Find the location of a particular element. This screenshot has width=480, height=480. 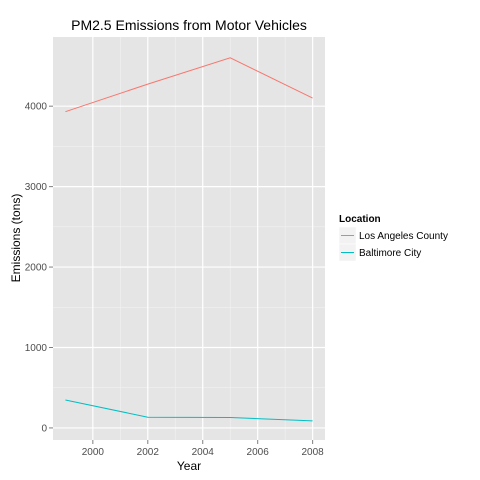

x-tick-label: 2004 is located at coordinates (203, 452).